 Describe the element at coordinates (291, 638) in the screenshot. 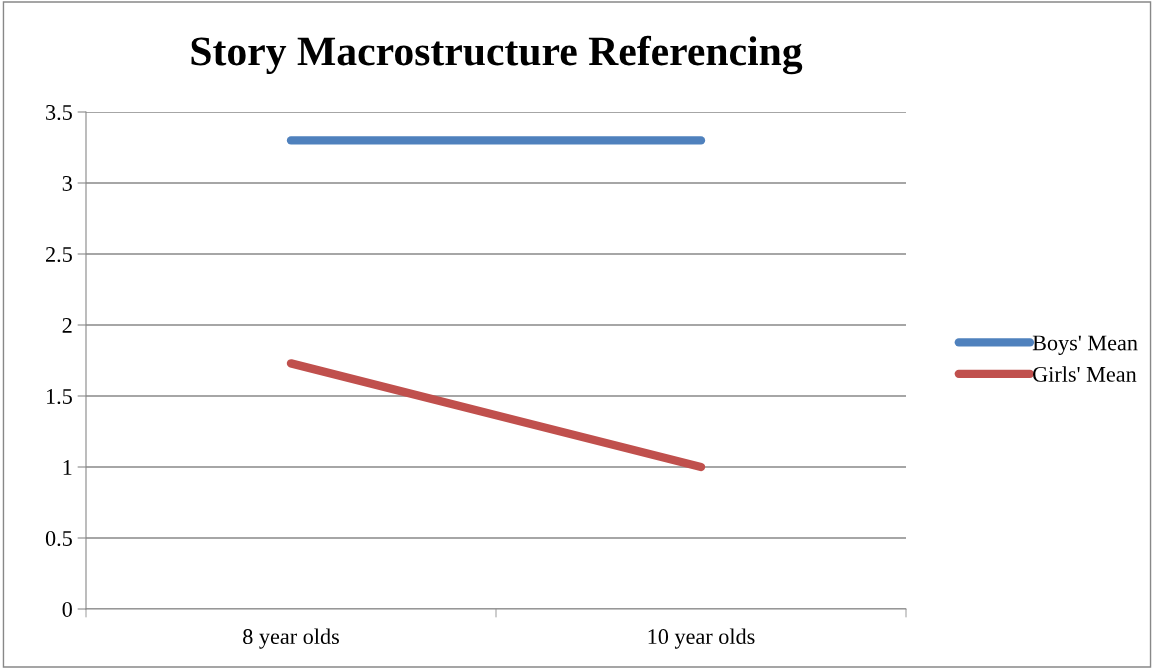

I see `x-tick-label: 8 year olds` at that location.